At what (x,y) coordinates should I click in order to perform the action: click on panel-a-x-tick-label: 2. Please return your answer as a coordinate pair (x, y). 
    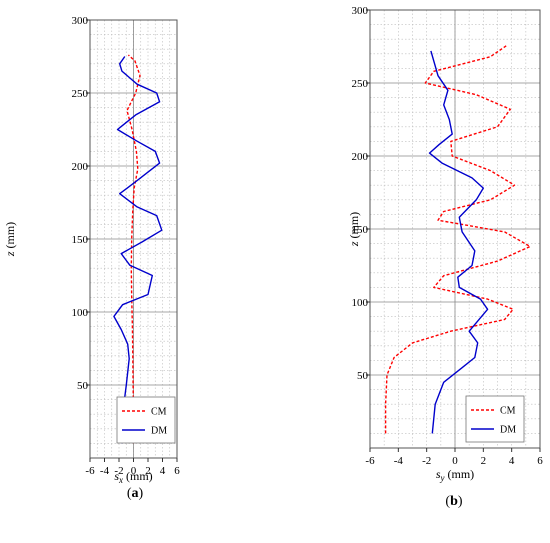
    Looking at the image, I should click on (148, 471).